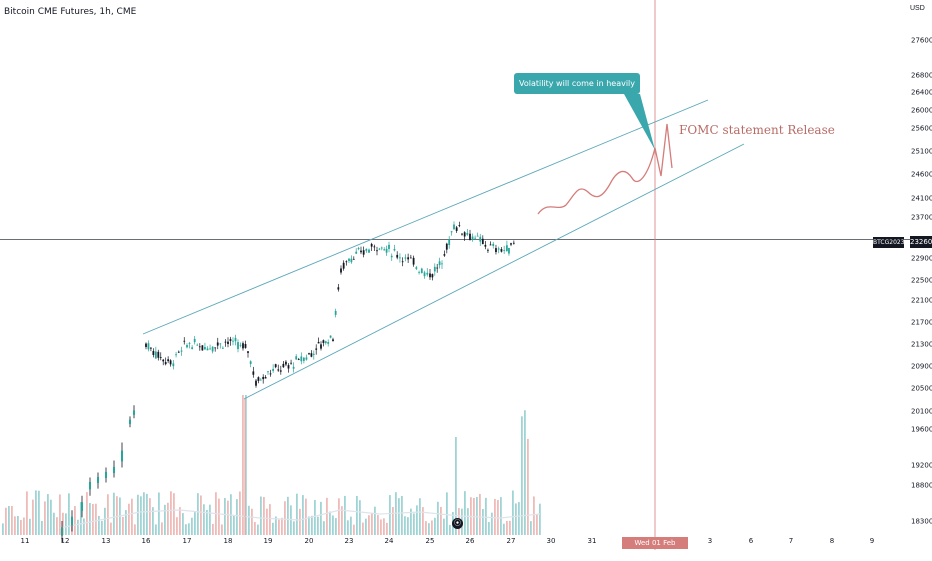 The image size is (932, 561). I want to click on time-tick-label: 18, so click(228, 541).